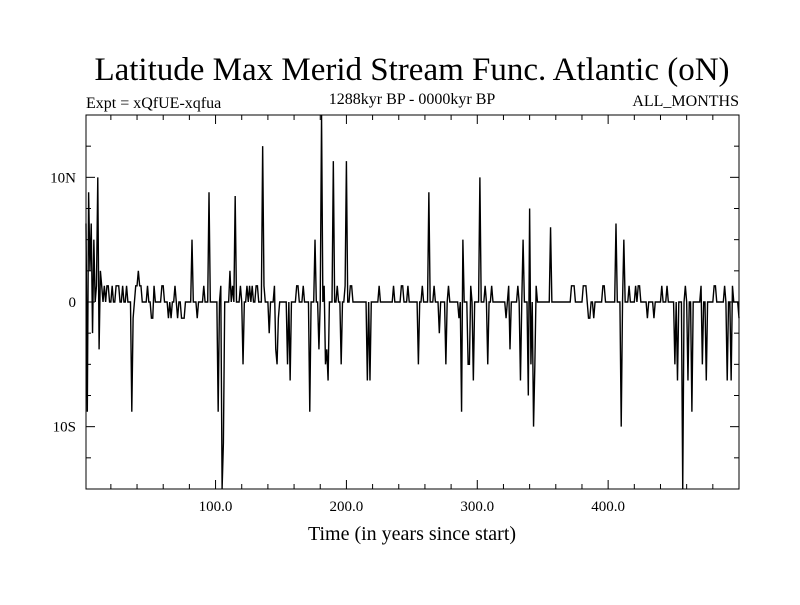 This screenshot has width=800, height=605. What do you see at coordinates (216, 507) in the screenshot?
I see `x-tick-label: 100.0` at bounding box center [216, 507].